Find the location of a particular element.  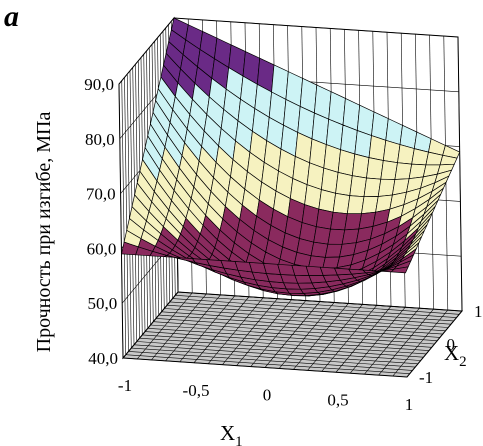

x-axis-label-main: X is located at coordinates (227, 433).